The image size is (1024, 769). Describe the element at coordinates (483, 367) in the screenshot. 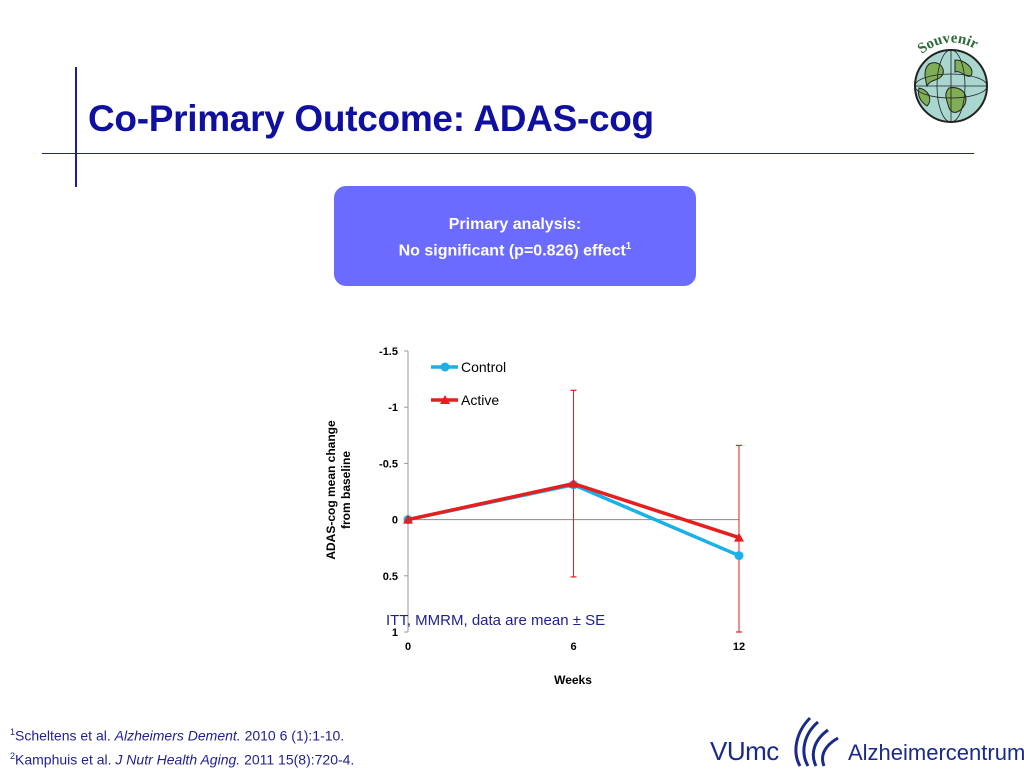

I see `legend-label-control: Control` at that location.